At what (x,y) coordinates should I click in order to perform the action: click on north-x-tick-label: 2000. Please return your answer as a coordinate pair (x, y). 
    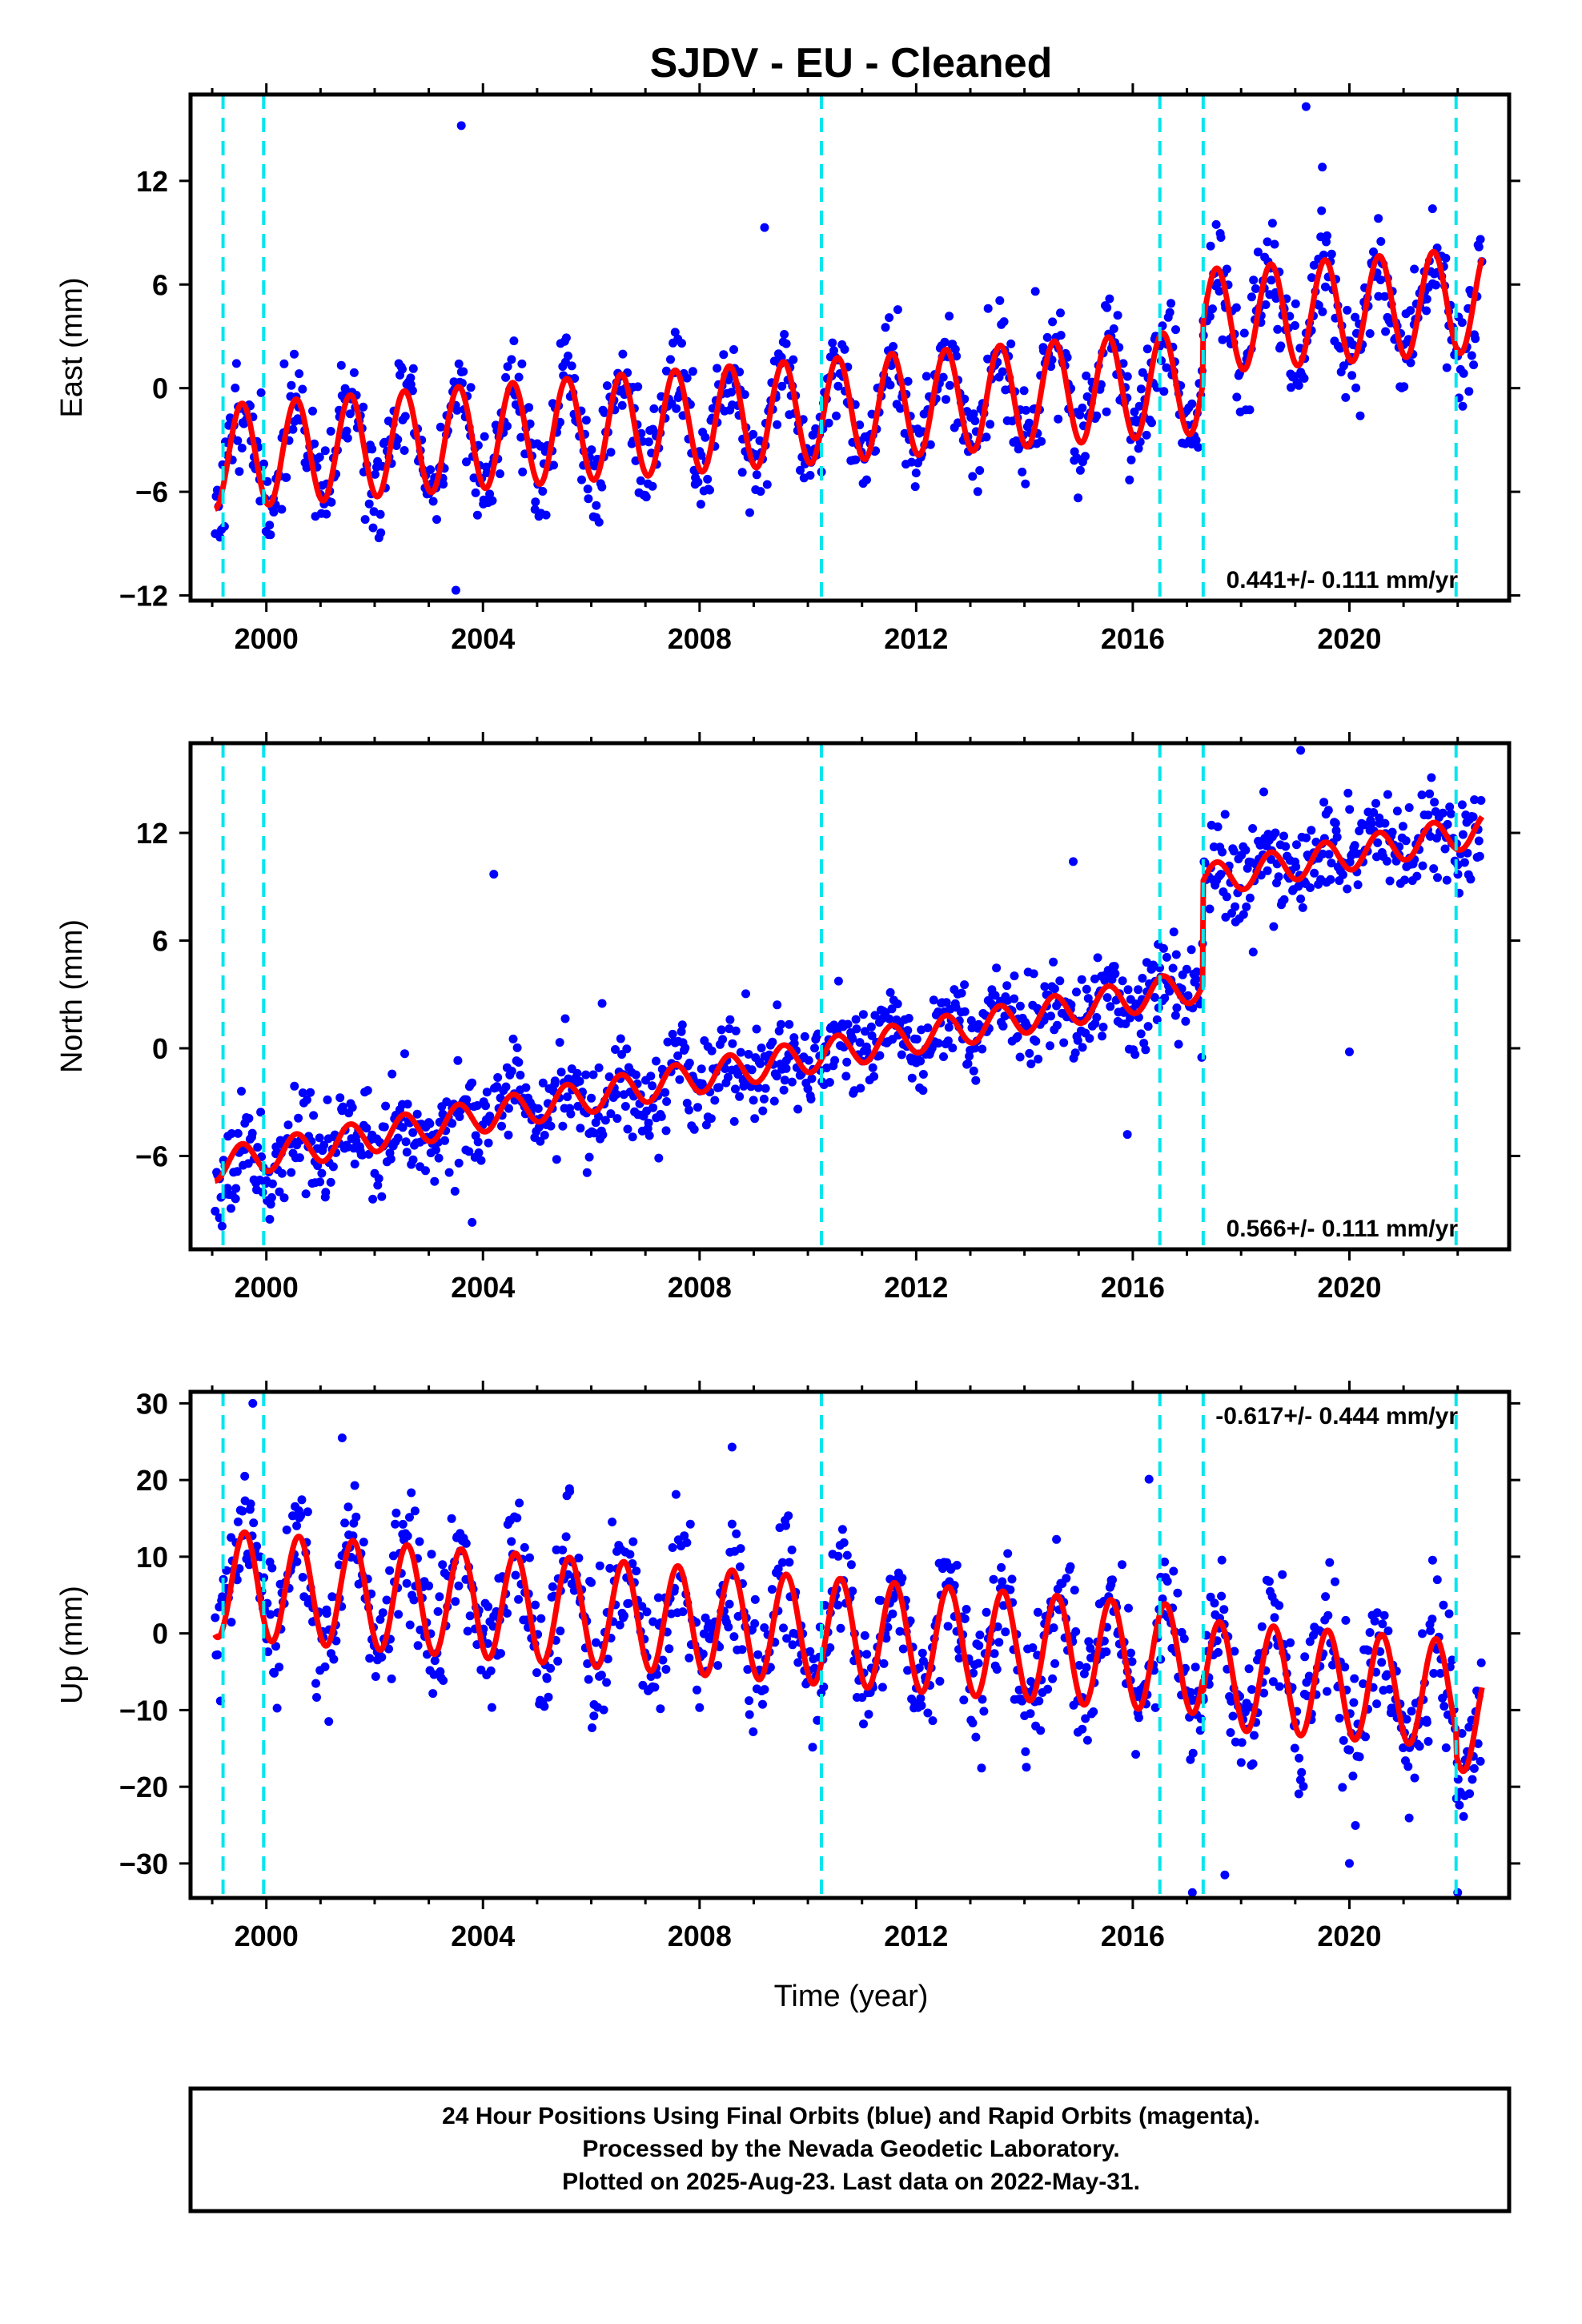
    Looking at the image, I should click on (267, 1287).